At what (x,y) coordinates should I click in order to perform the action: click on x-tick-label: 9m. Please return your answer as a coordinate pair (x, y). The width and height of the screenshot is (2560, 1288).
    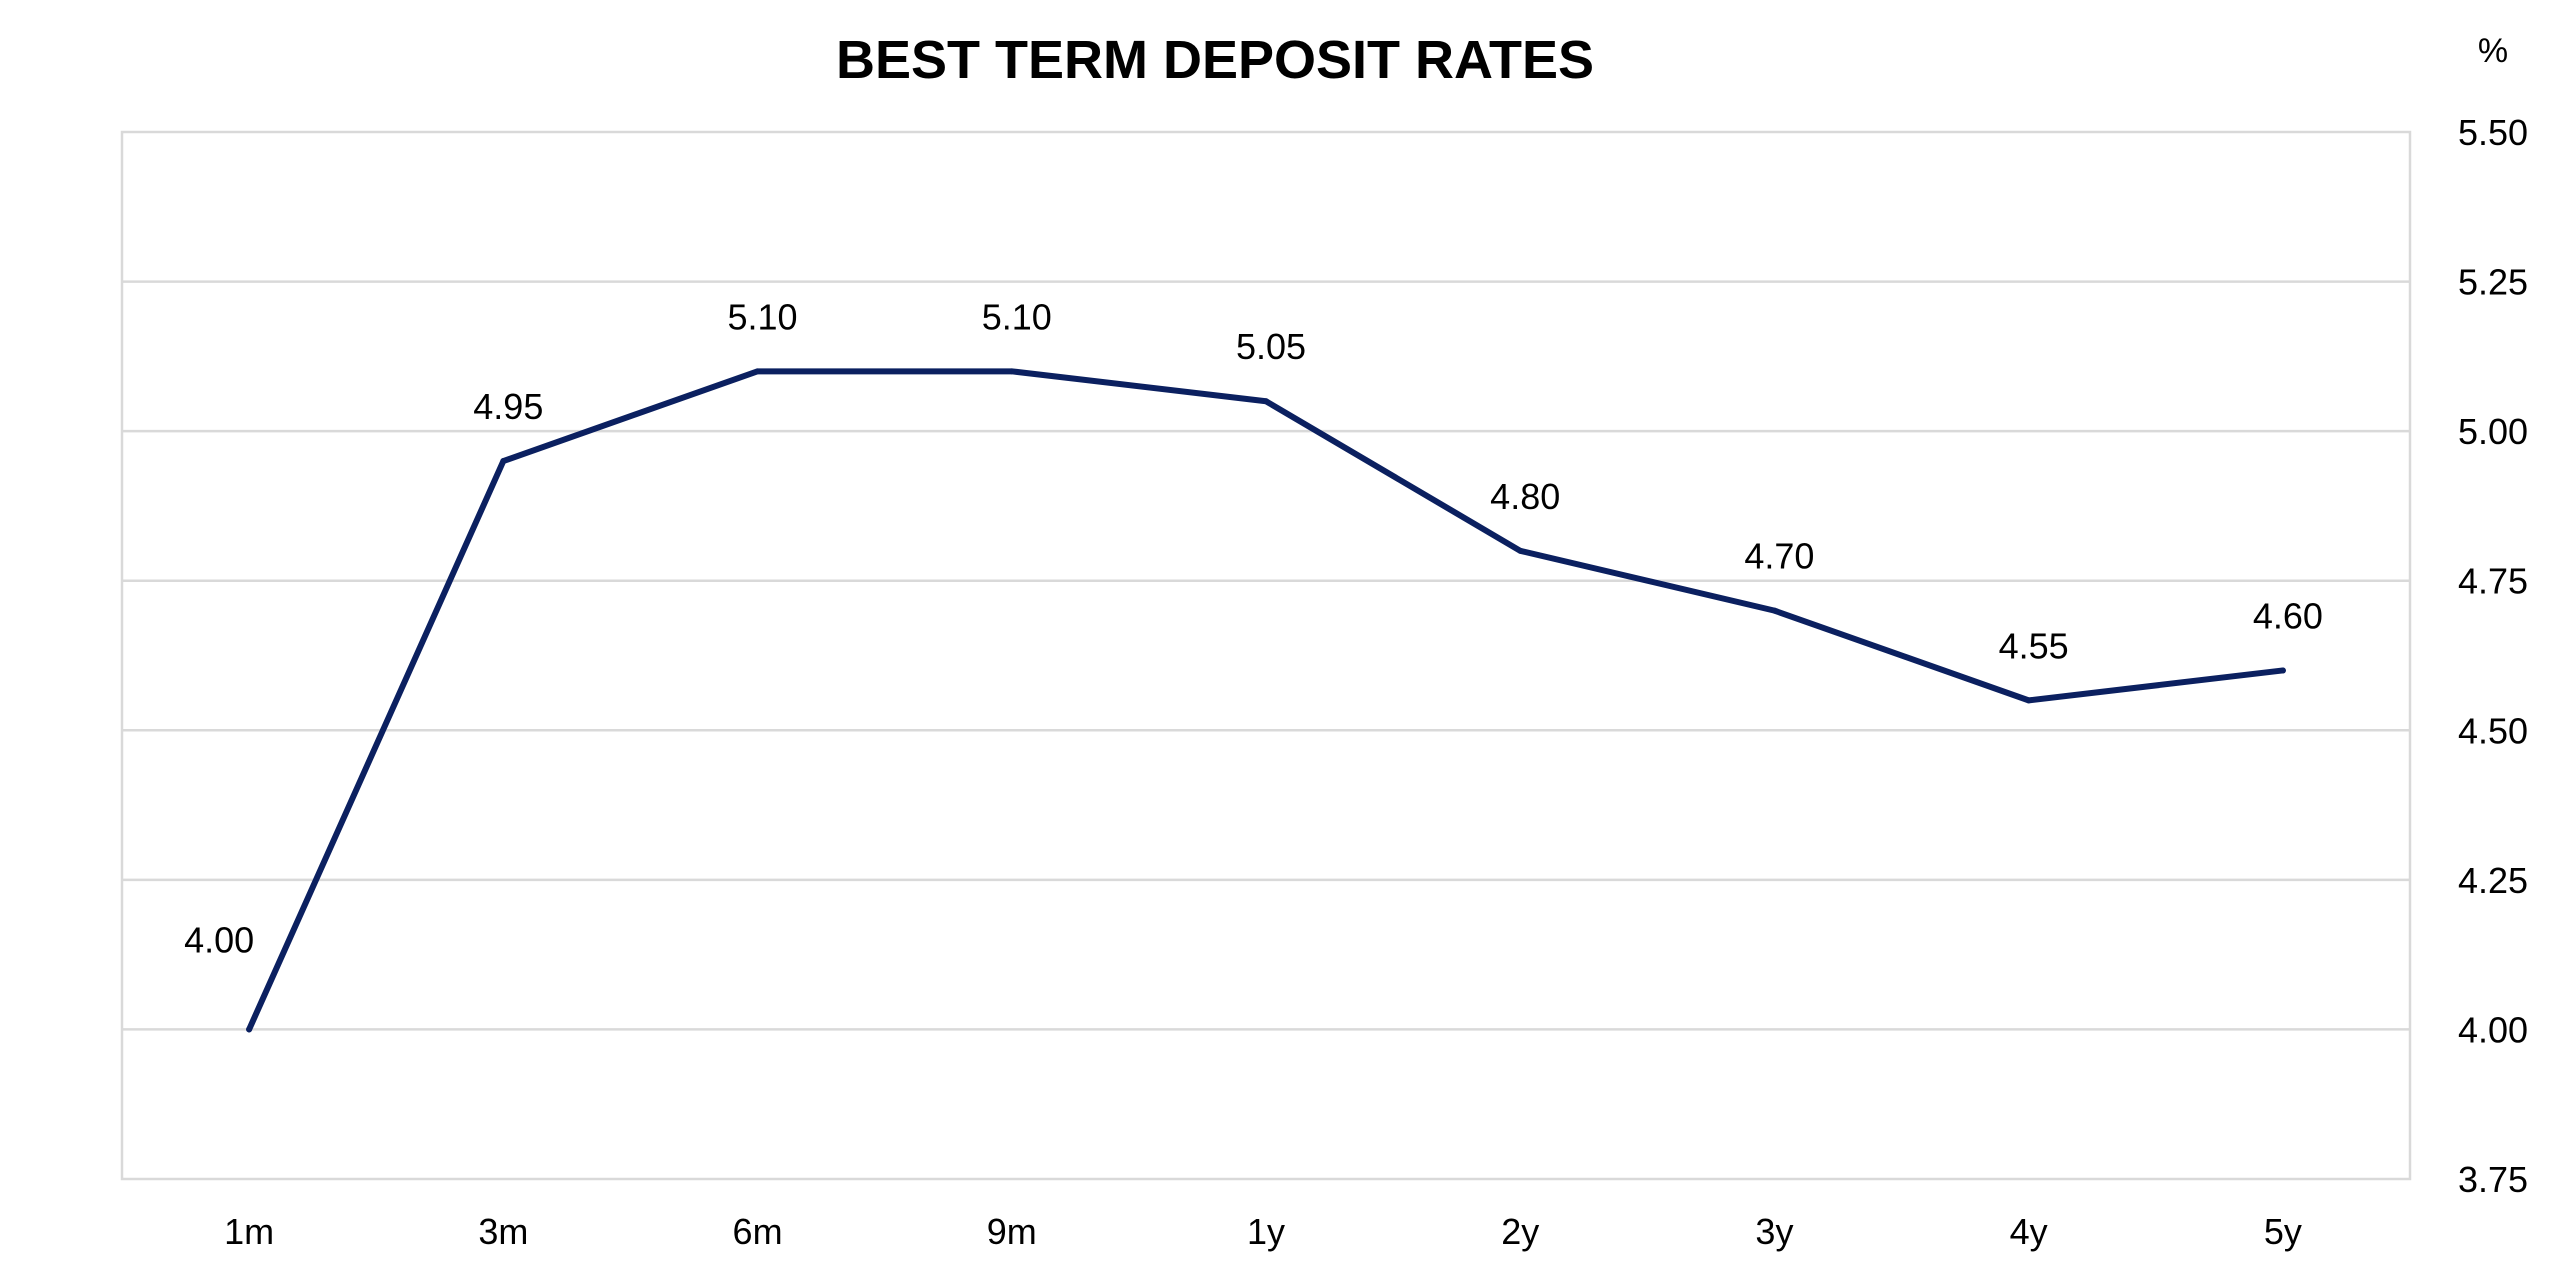
    Looking at the image, I should click on (1012, 1231).